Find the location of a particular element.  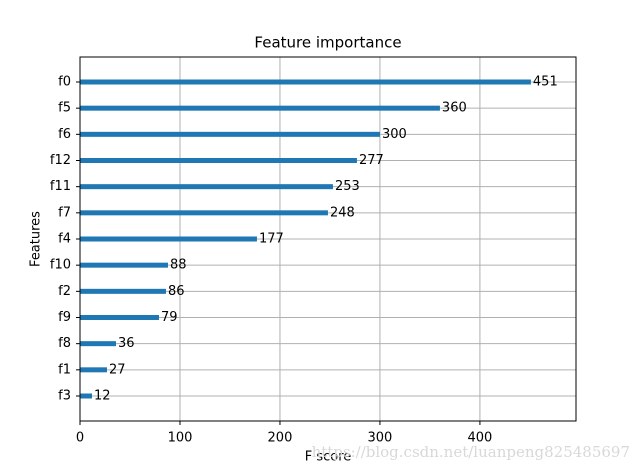

data-label: 27 is located at coordinates (117, 369).